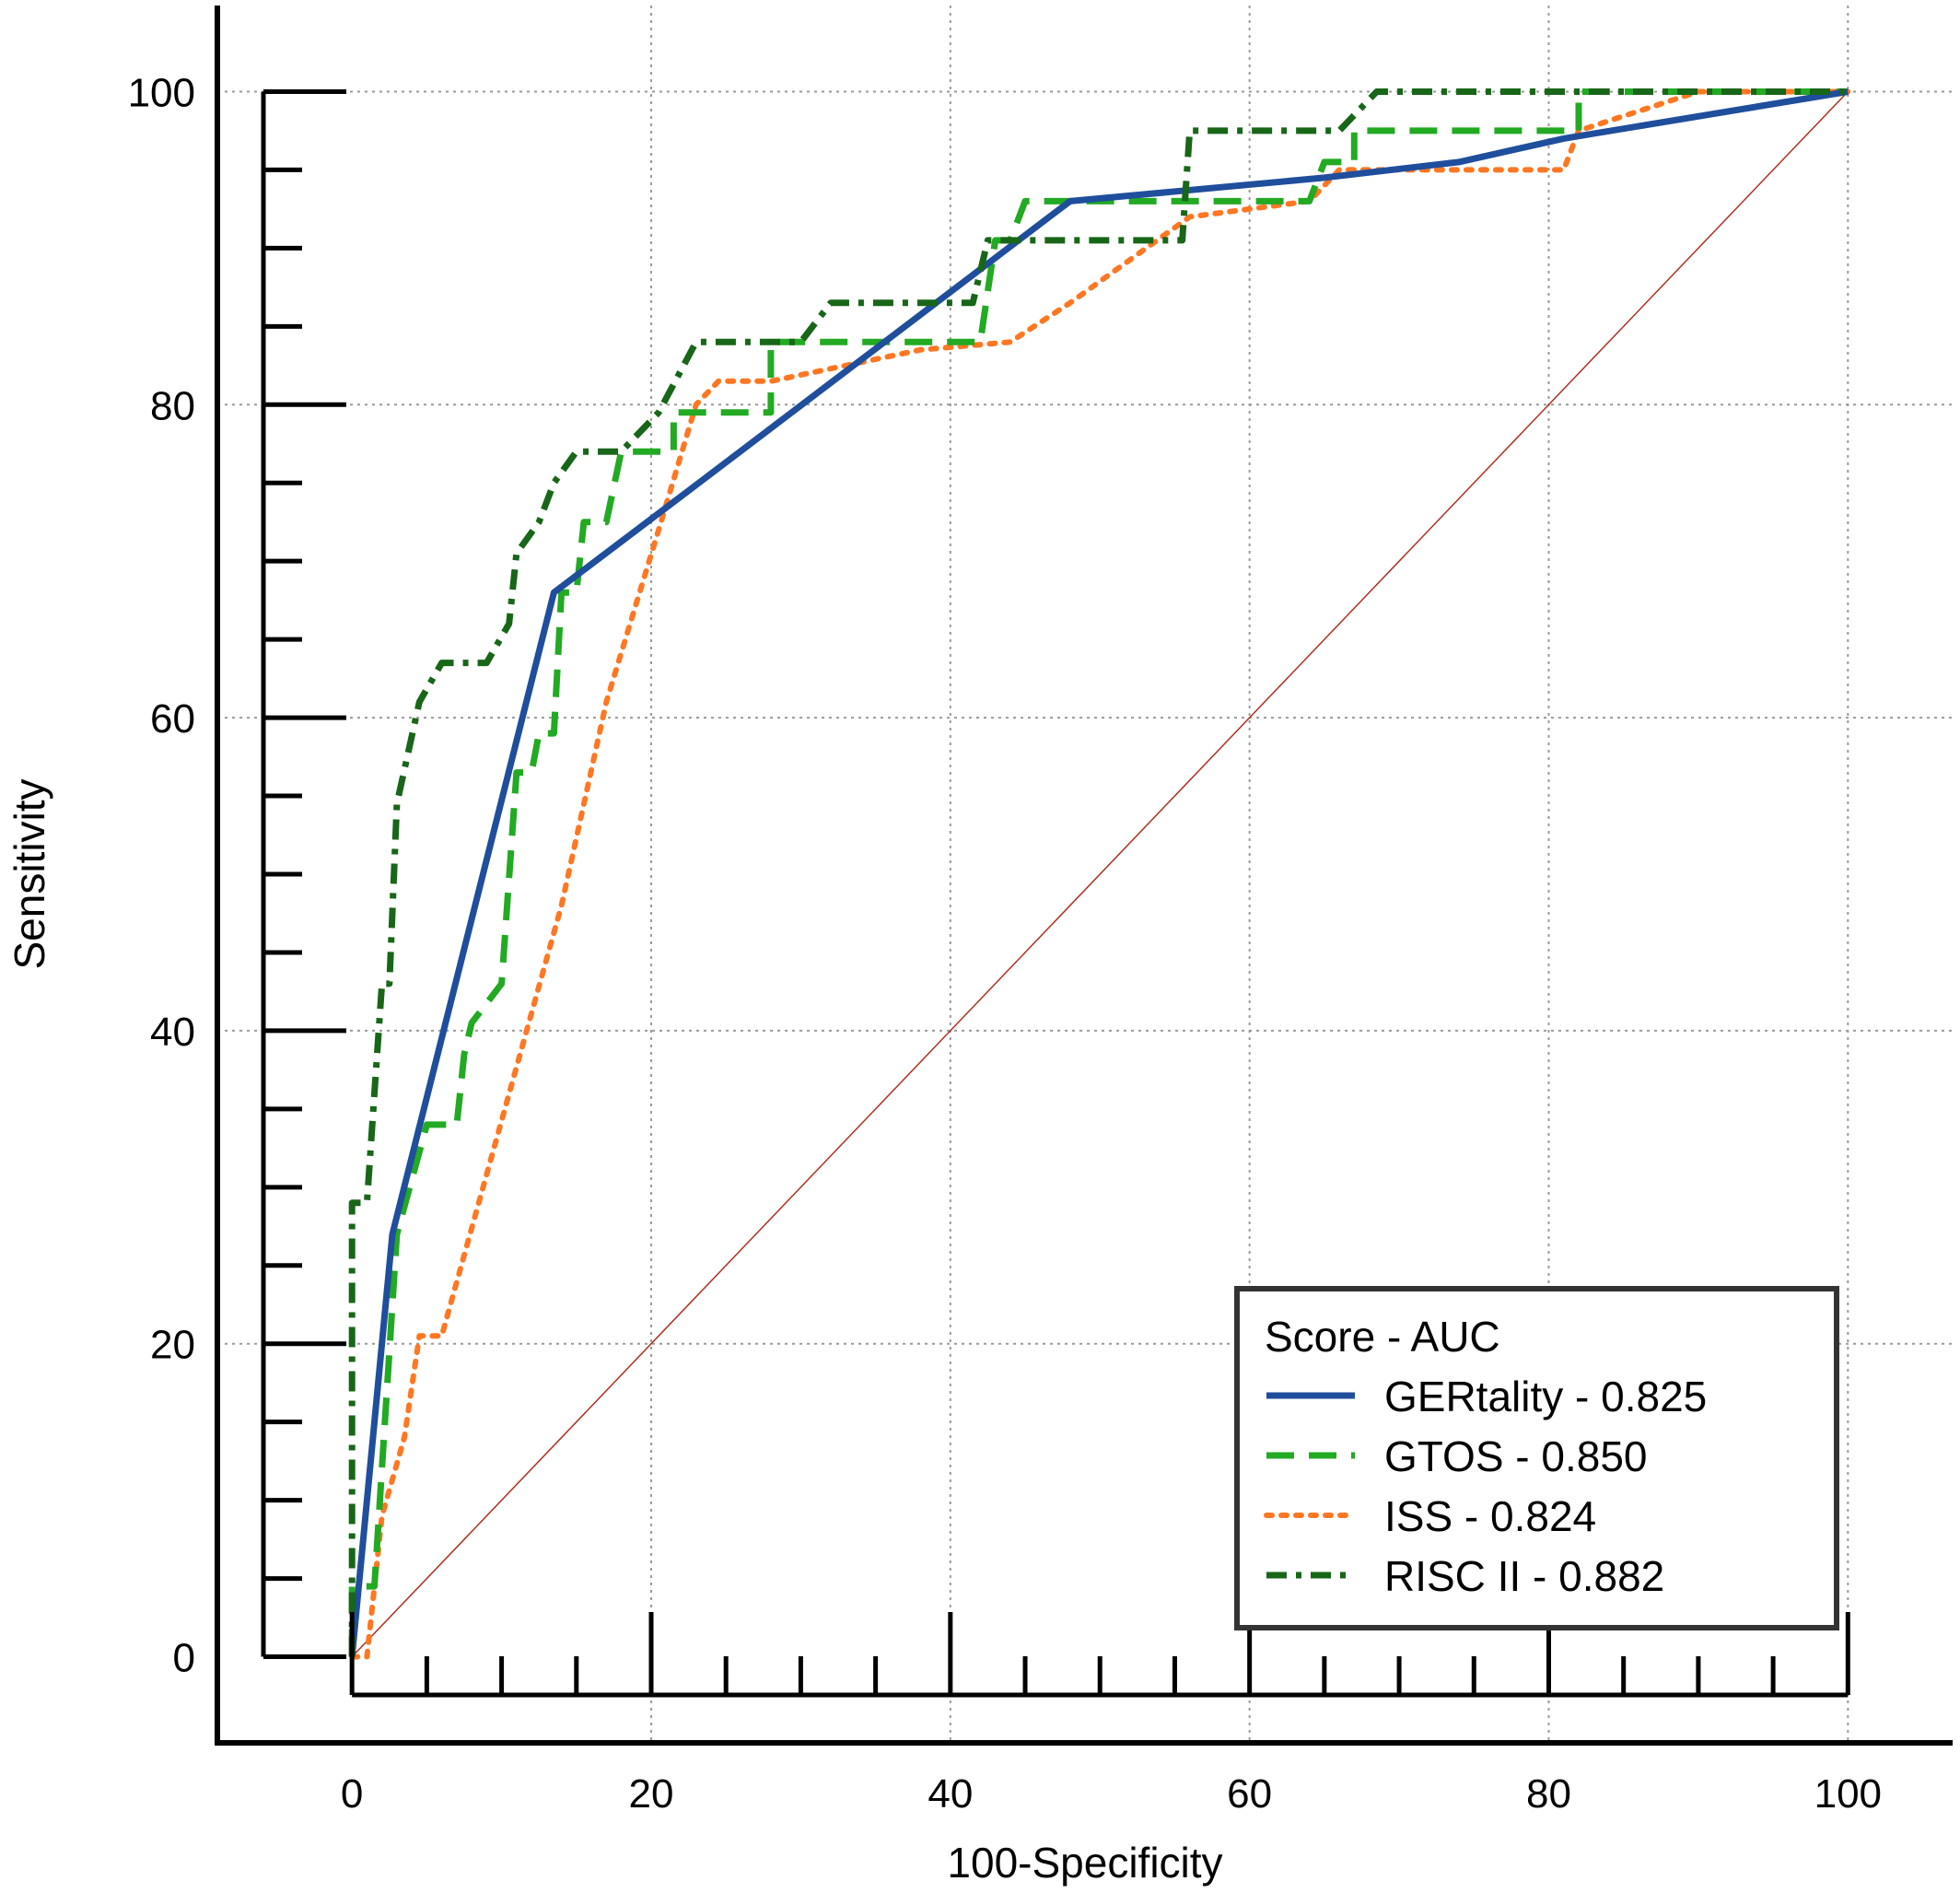 This screenshot has height=1893, width=1960. Describe the element at coordinates (1516, 1456) in the screenshot. I see `legend-label: GTOS - 0.850` at that location.